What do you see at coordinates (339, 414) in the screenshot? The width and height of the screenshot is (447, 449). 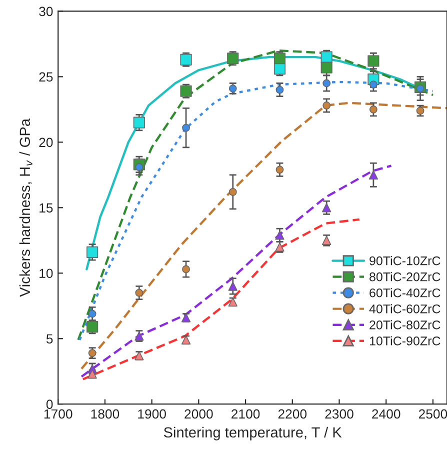 I see `x-tick-label: 2300` at bounding box center [339, 414].